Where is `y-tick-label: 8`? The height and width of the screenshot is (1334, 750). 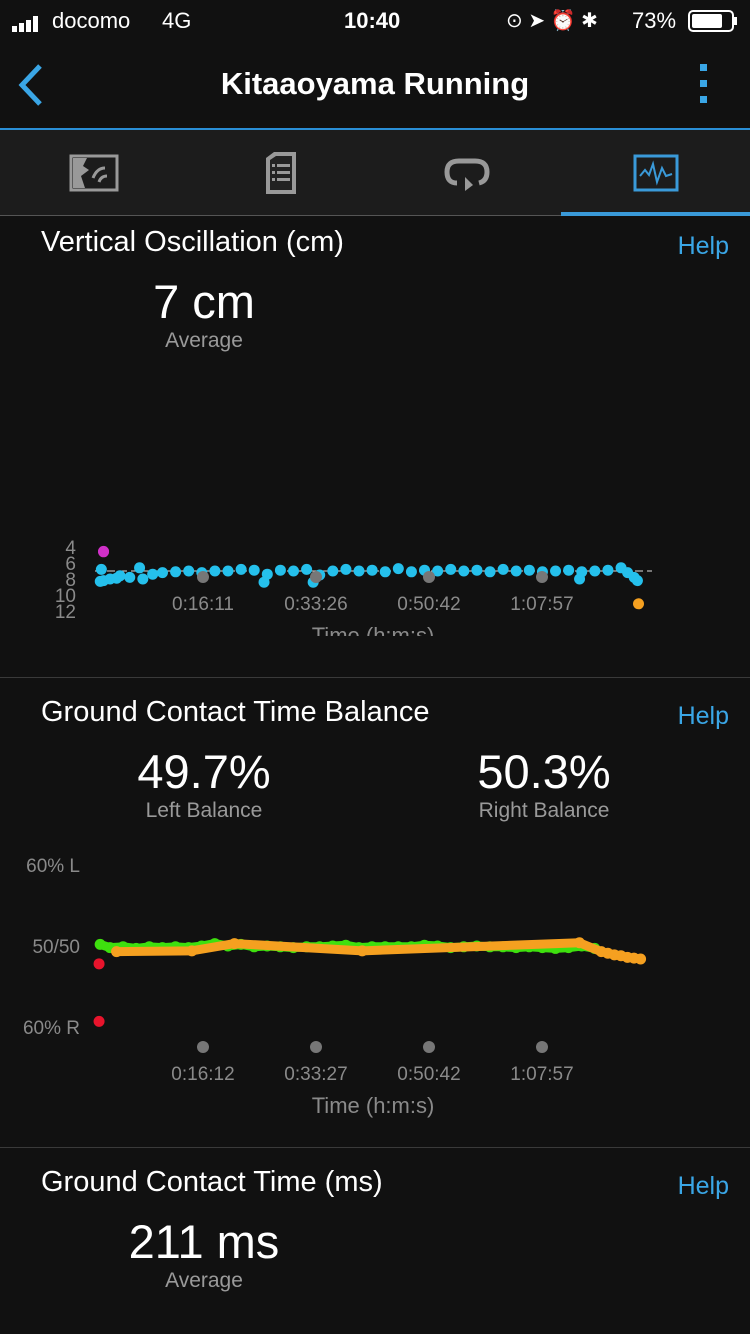 y-tick-label: 8 is located at coordinates (70, 580).